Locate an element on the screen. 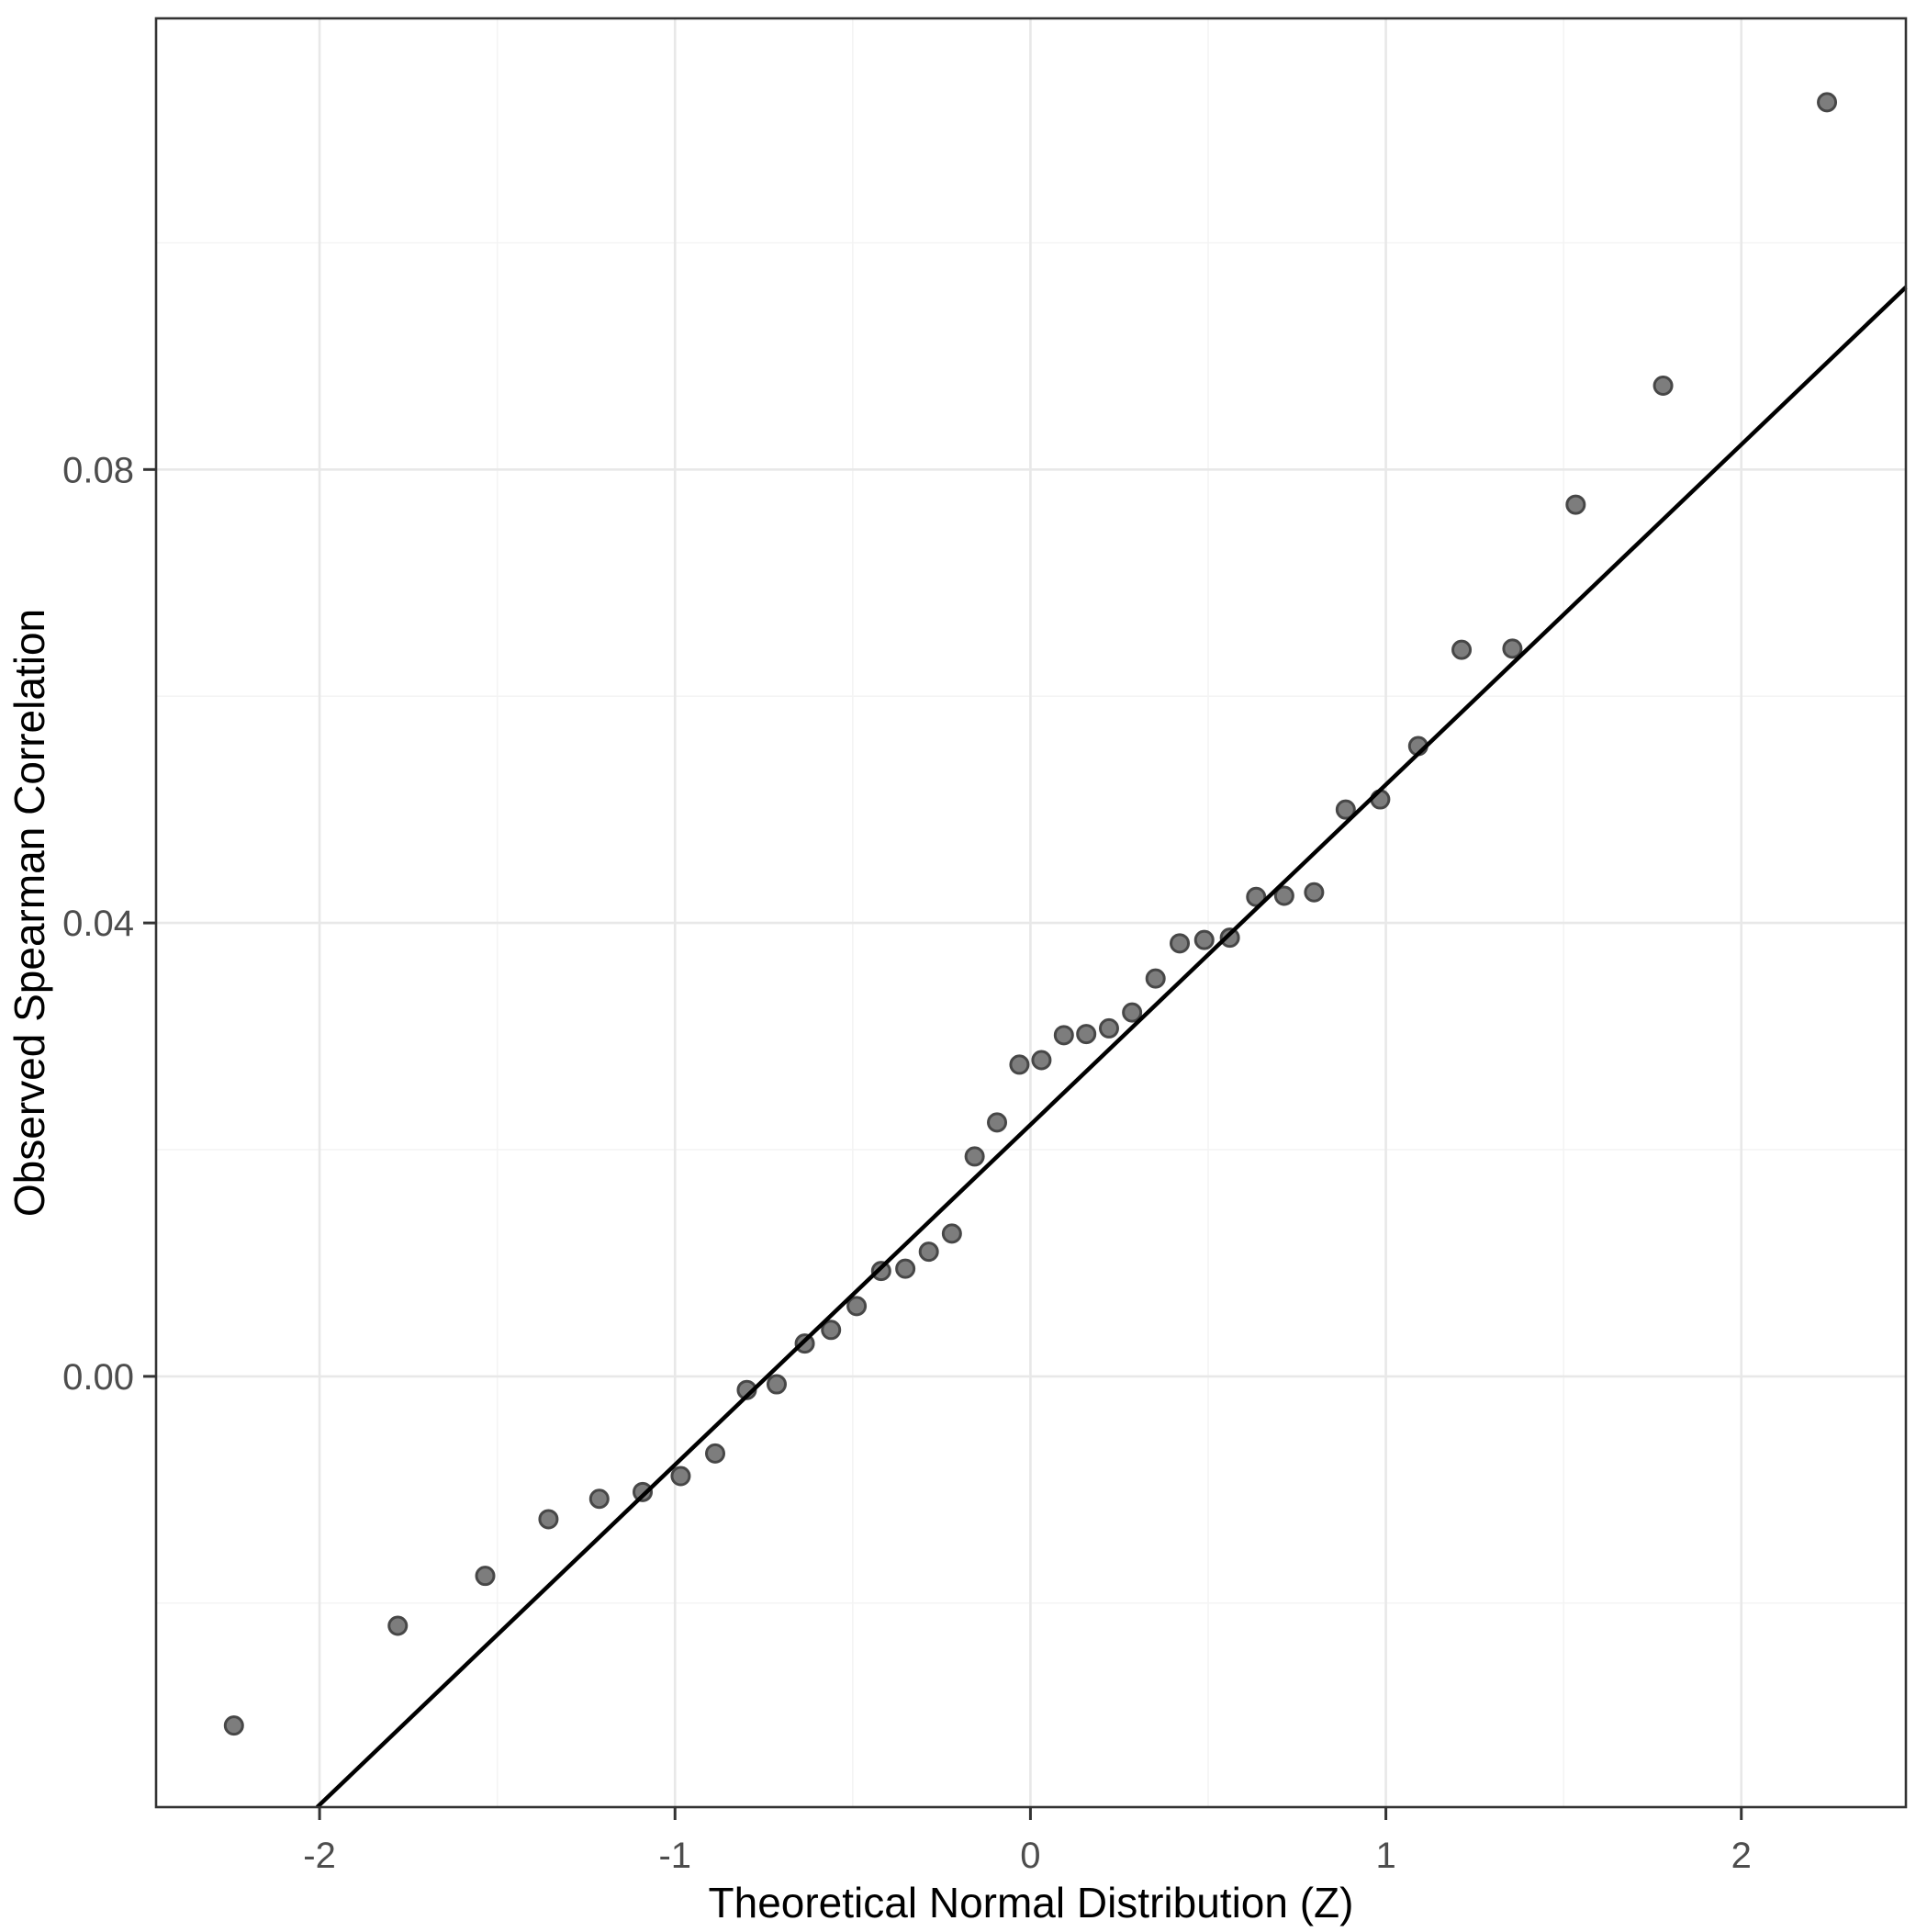 This screenshot has width=1927, height=1932. y-axis-tick-label: 0.08 is located at coordinates (98, 470).